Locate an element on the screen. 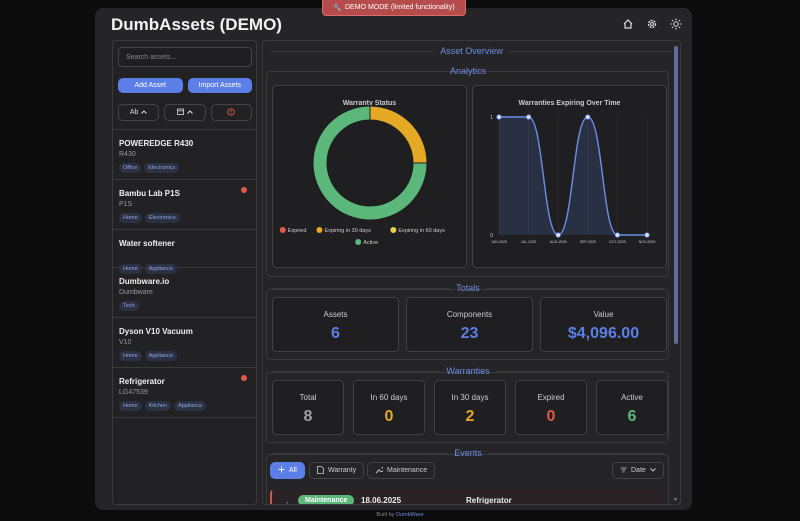 This screenshot has width=800, height=521. warranty-card-in-30-days: In 30 days 2 is located at coordinates (470, 407).